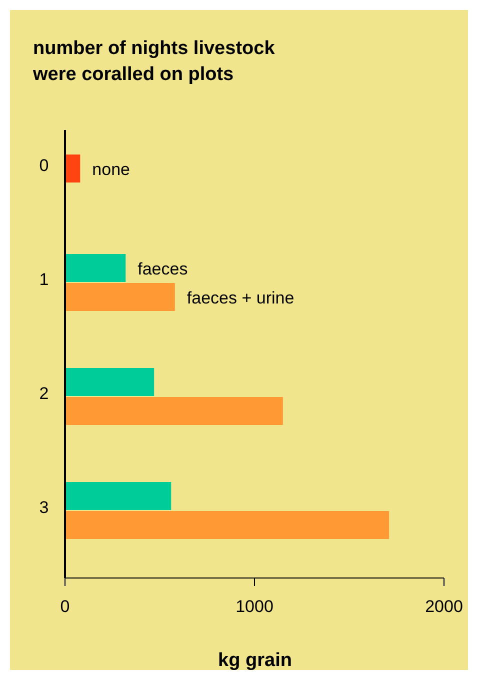  I want to click on series-label: faeces + urine, so click(240, 298).